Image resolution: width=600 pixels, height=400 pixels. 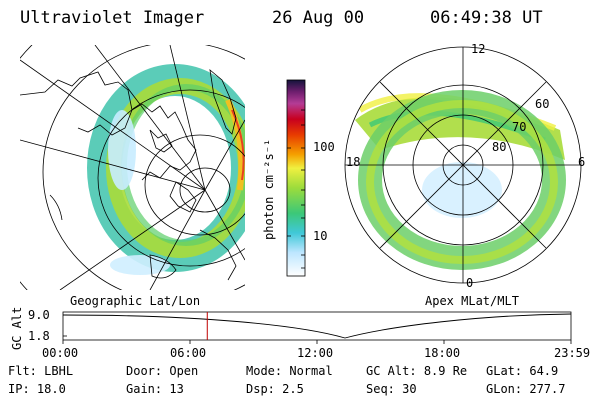 What do you see at coordinates (289, 371) in the screenshot?
I see `param-mode: Mode: Normal` at bounding box center [289, 371].